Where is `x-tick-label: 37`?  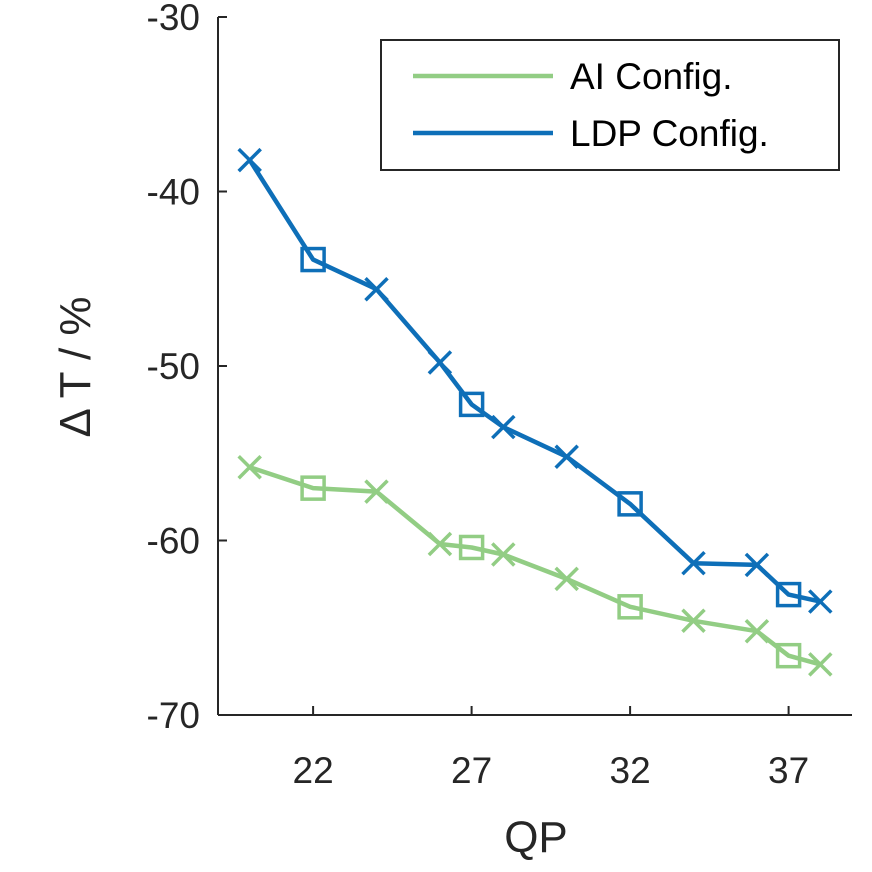 x-tick-label: 37 is located at coordinates (788, 770).